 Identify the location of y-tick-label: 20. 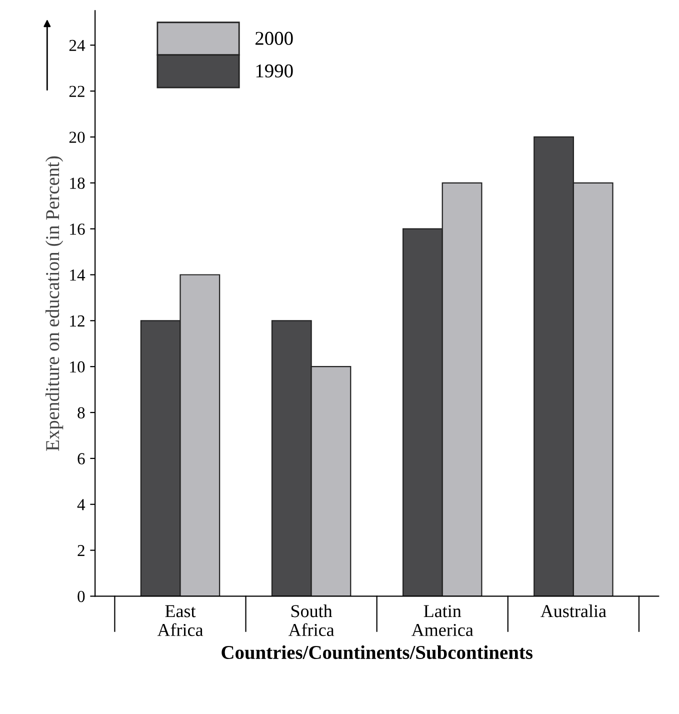
(77, 137).